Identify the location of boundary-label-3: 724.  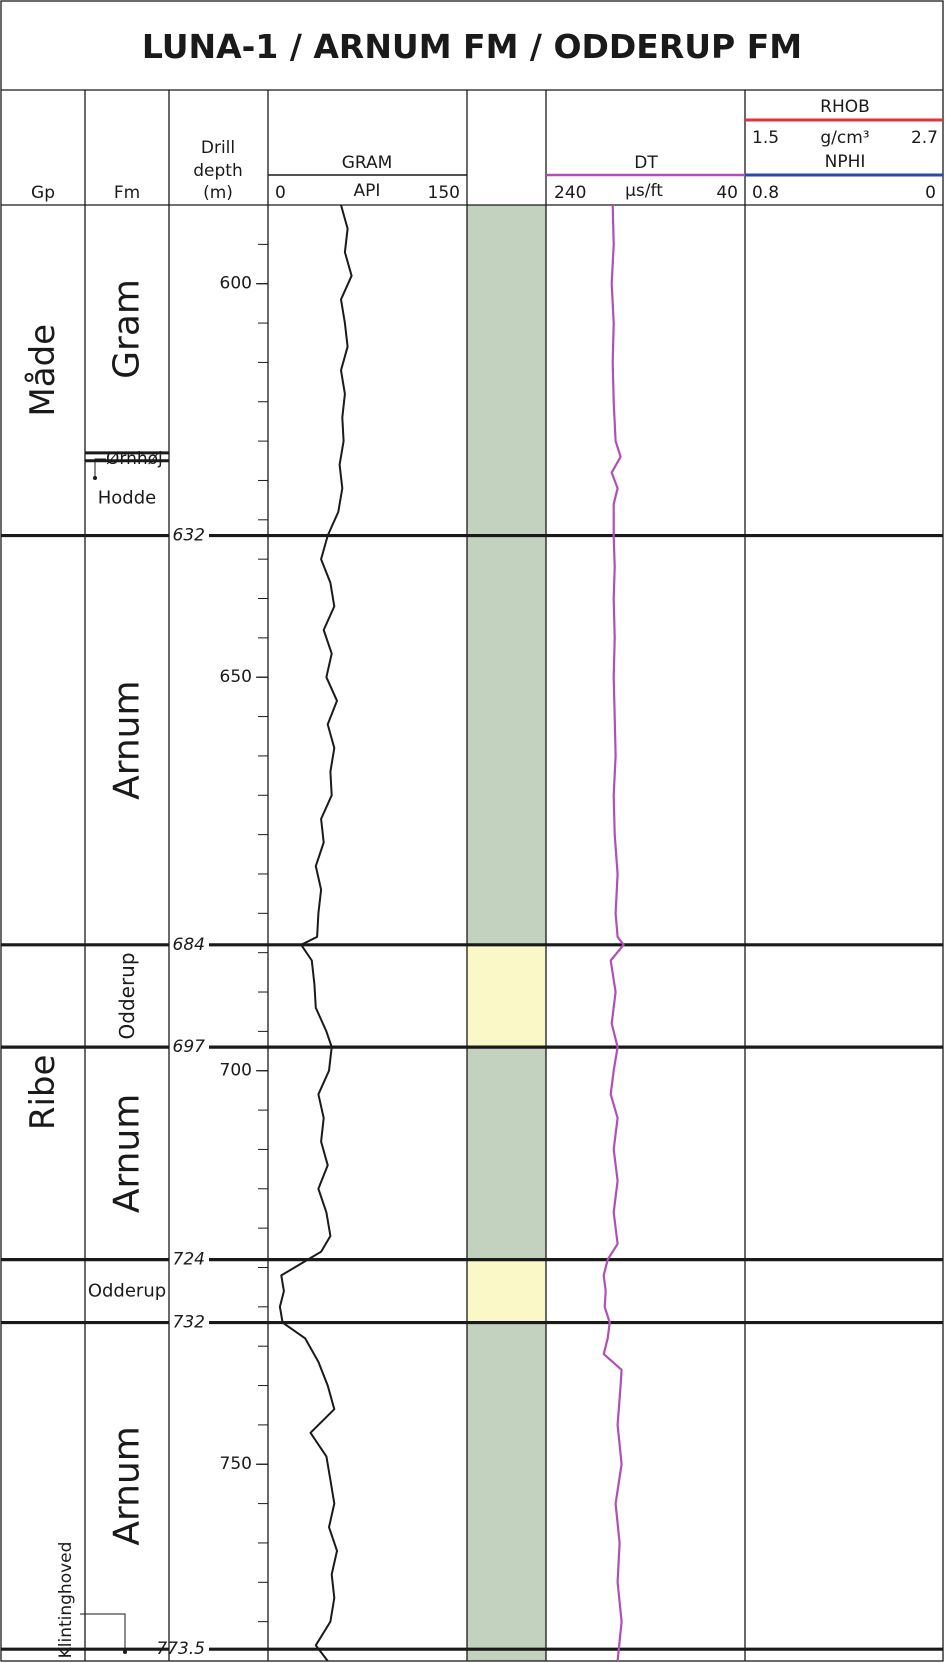
(189, 1260).